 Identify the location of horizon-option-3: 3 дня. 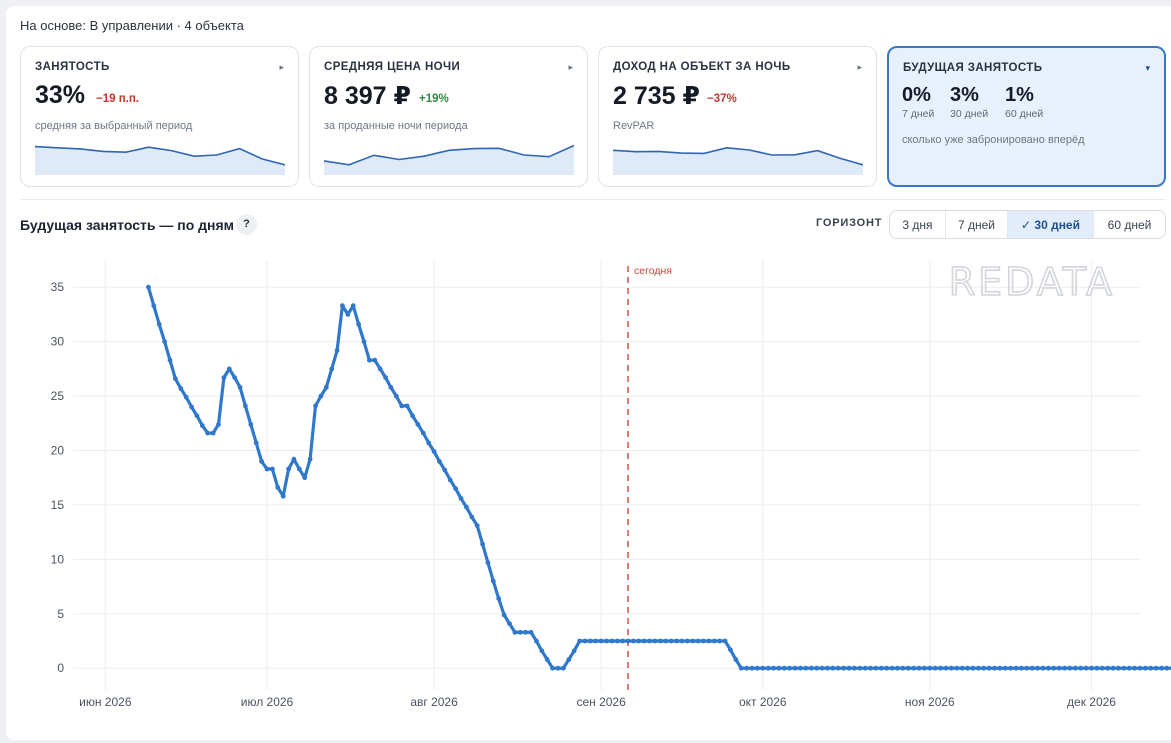
(918, 224).